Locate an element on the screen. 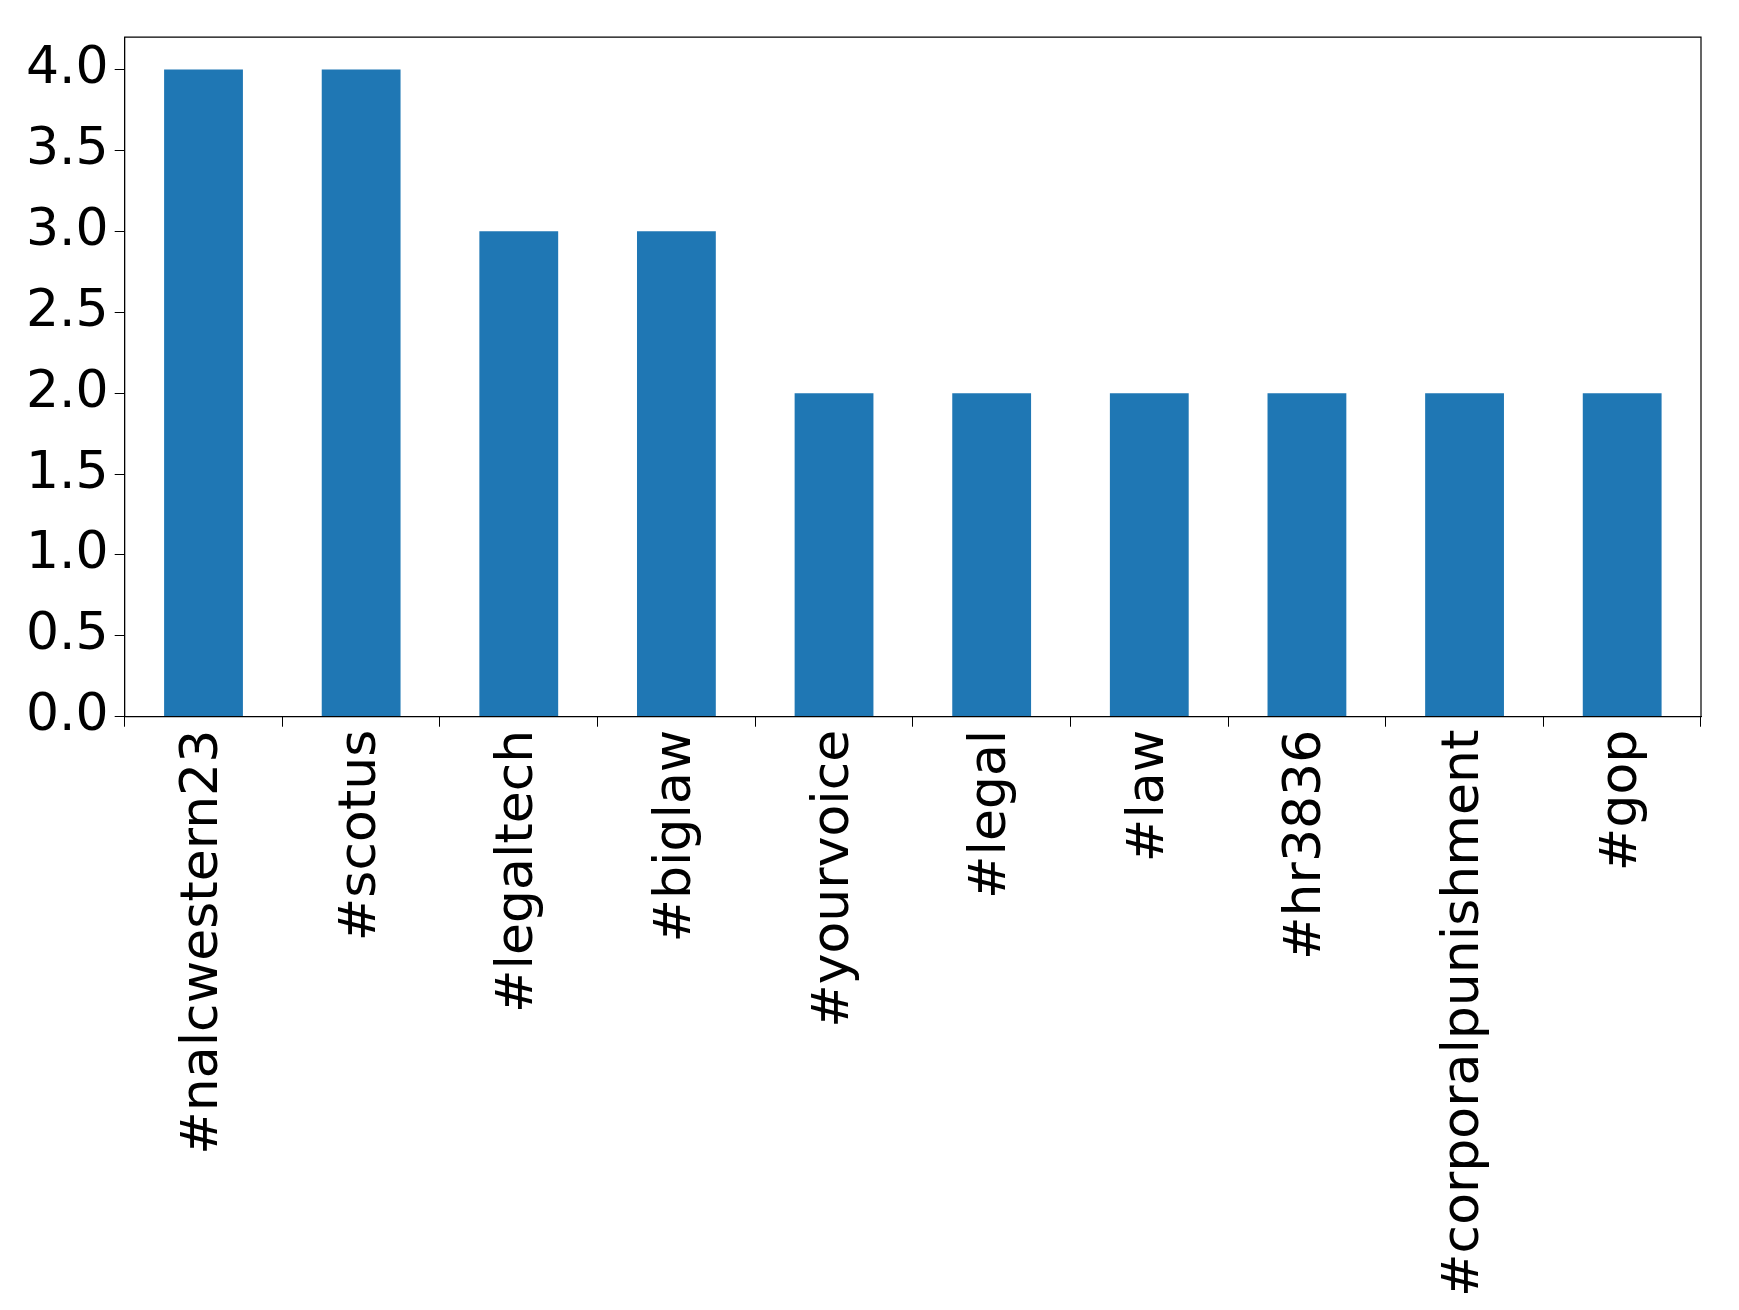 The height and width of the screenshot is (1310, 1739). x-tick-label: #scotus is located at coordinates (356, 835).